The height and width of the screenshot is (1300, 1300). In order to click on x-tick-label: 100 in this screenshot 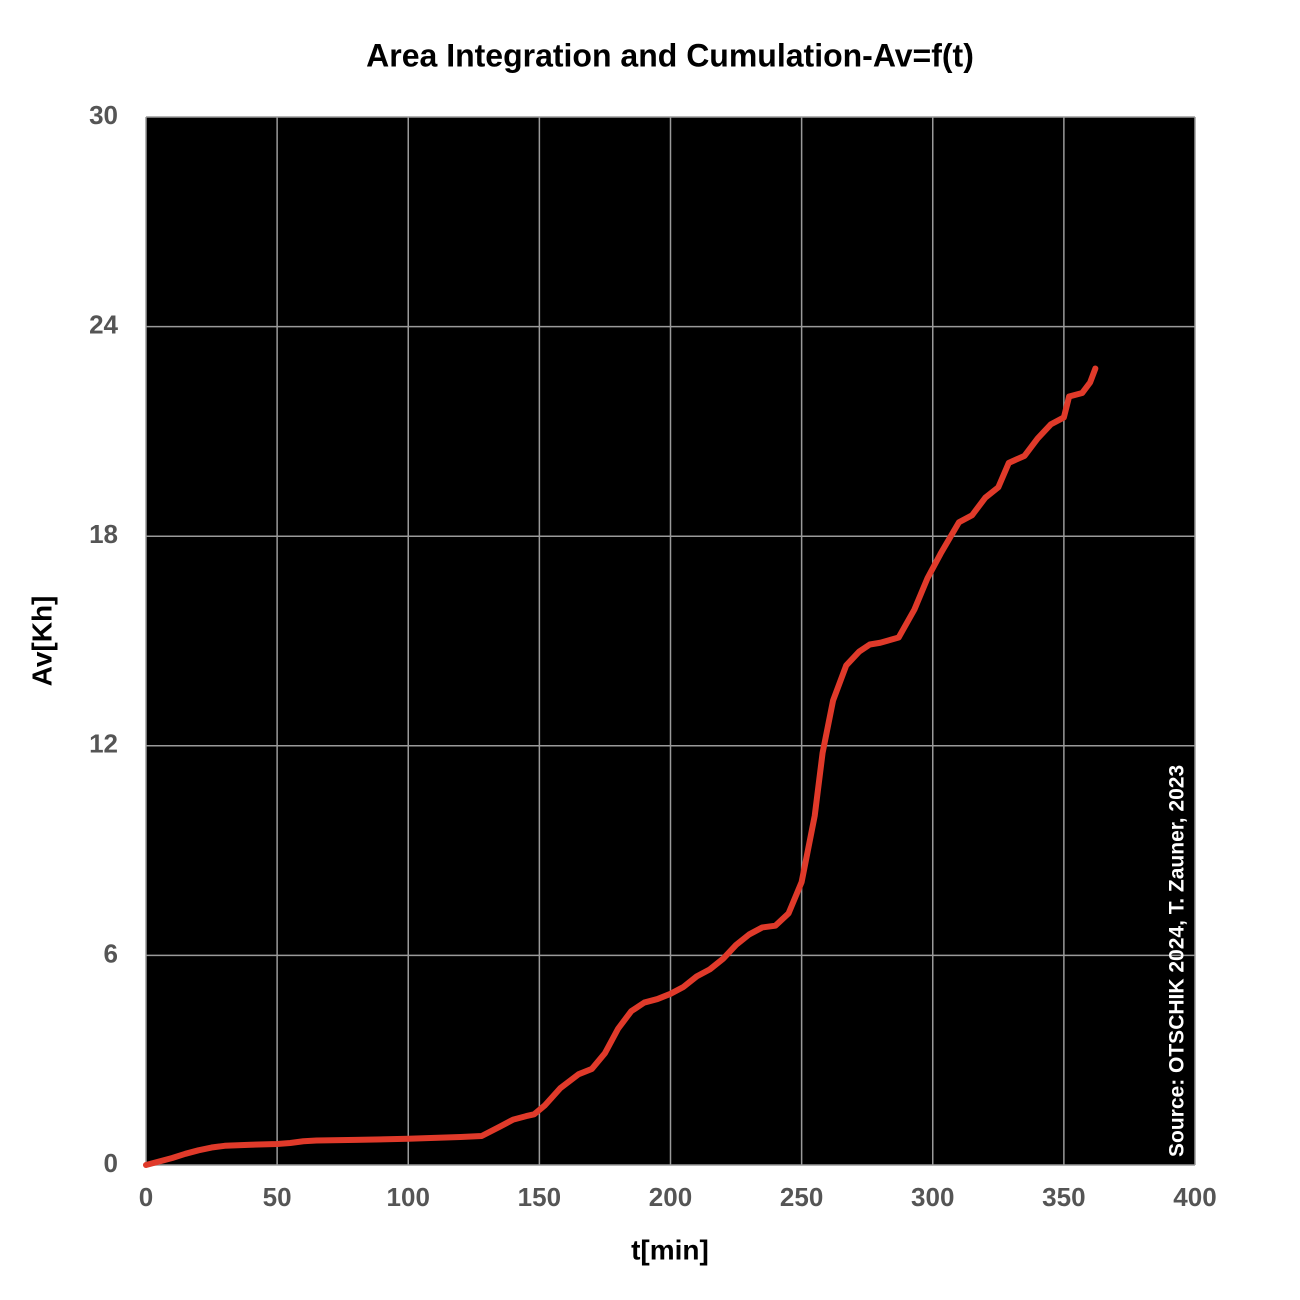, I will do `click(408, 1197)`.